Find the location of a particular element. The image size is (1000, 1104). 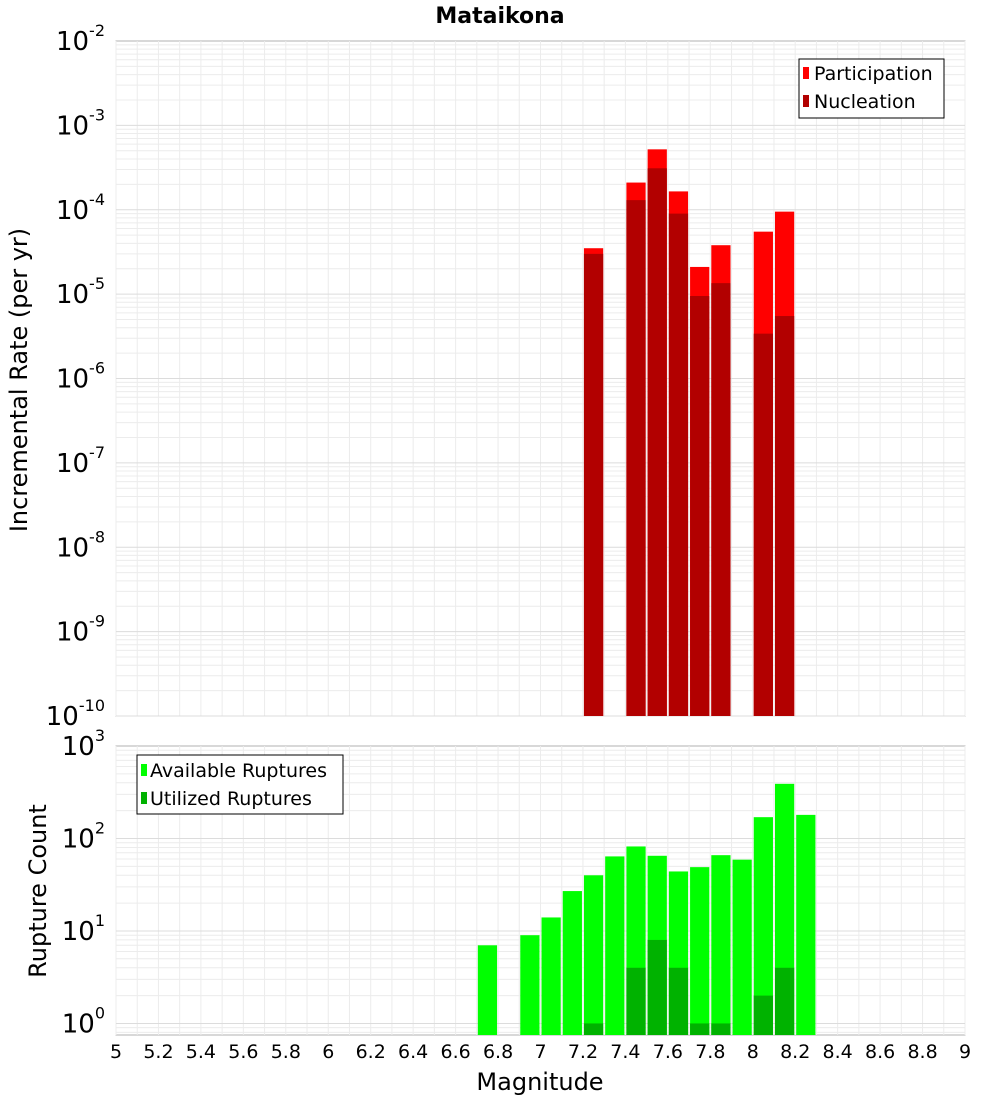

x-tick-label: 5.8 is located at coordinates (286, 1052).